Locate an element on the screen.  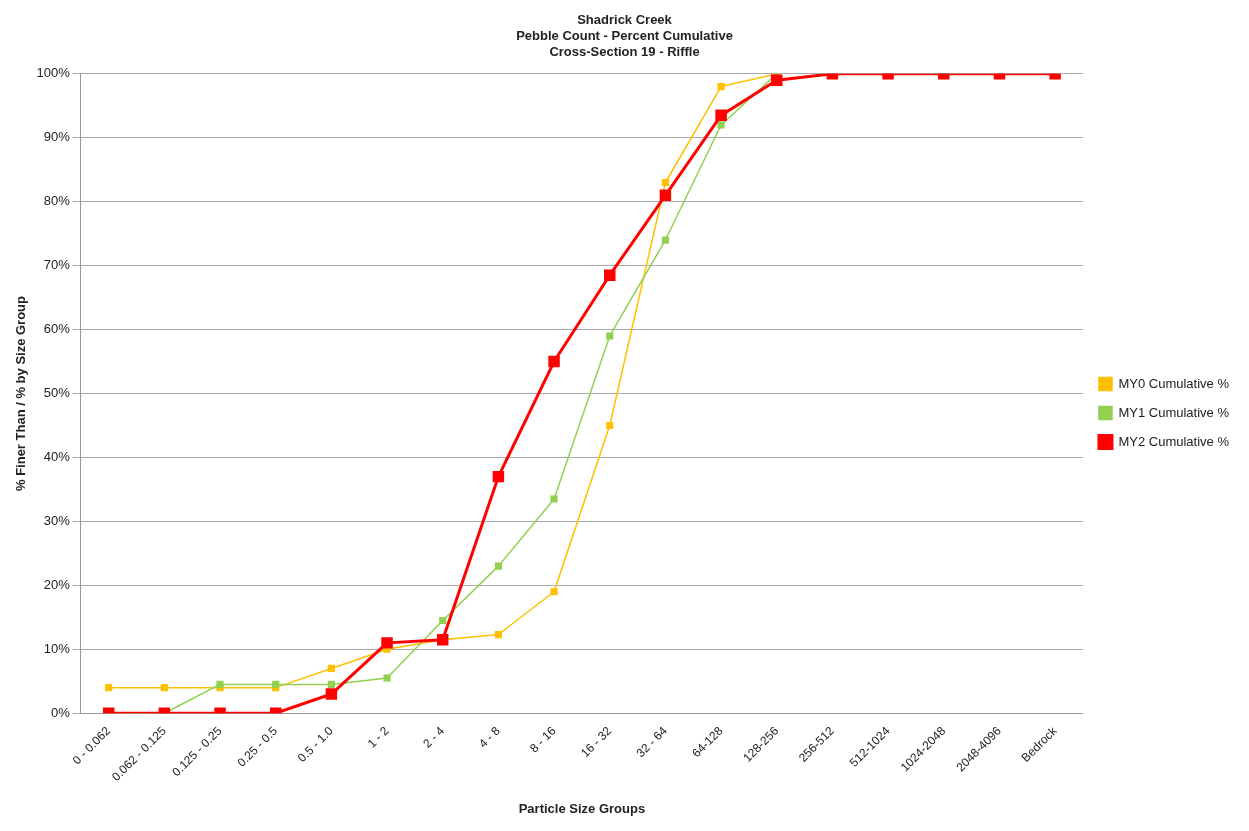
y-tick-label: 80% is located at coordinates (57, 201).